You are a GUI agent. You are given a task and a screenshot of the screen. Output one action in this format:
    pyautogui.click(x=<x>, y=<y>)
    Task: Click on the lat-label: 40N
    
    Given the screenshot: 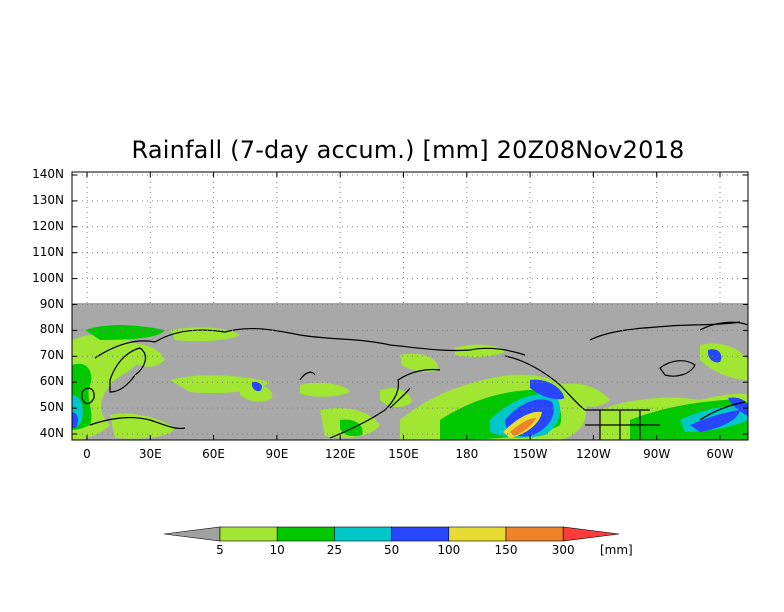 What is the action you would take?
    pyautogui.click(x=51, y=433)
    